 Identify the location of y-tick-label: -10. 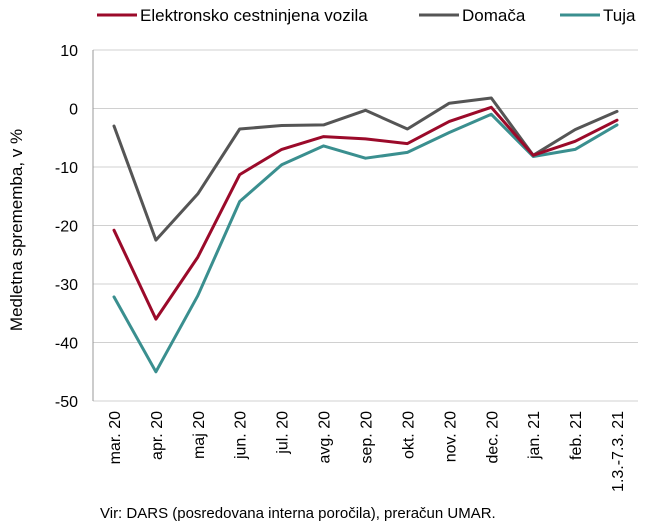
(66, 168).